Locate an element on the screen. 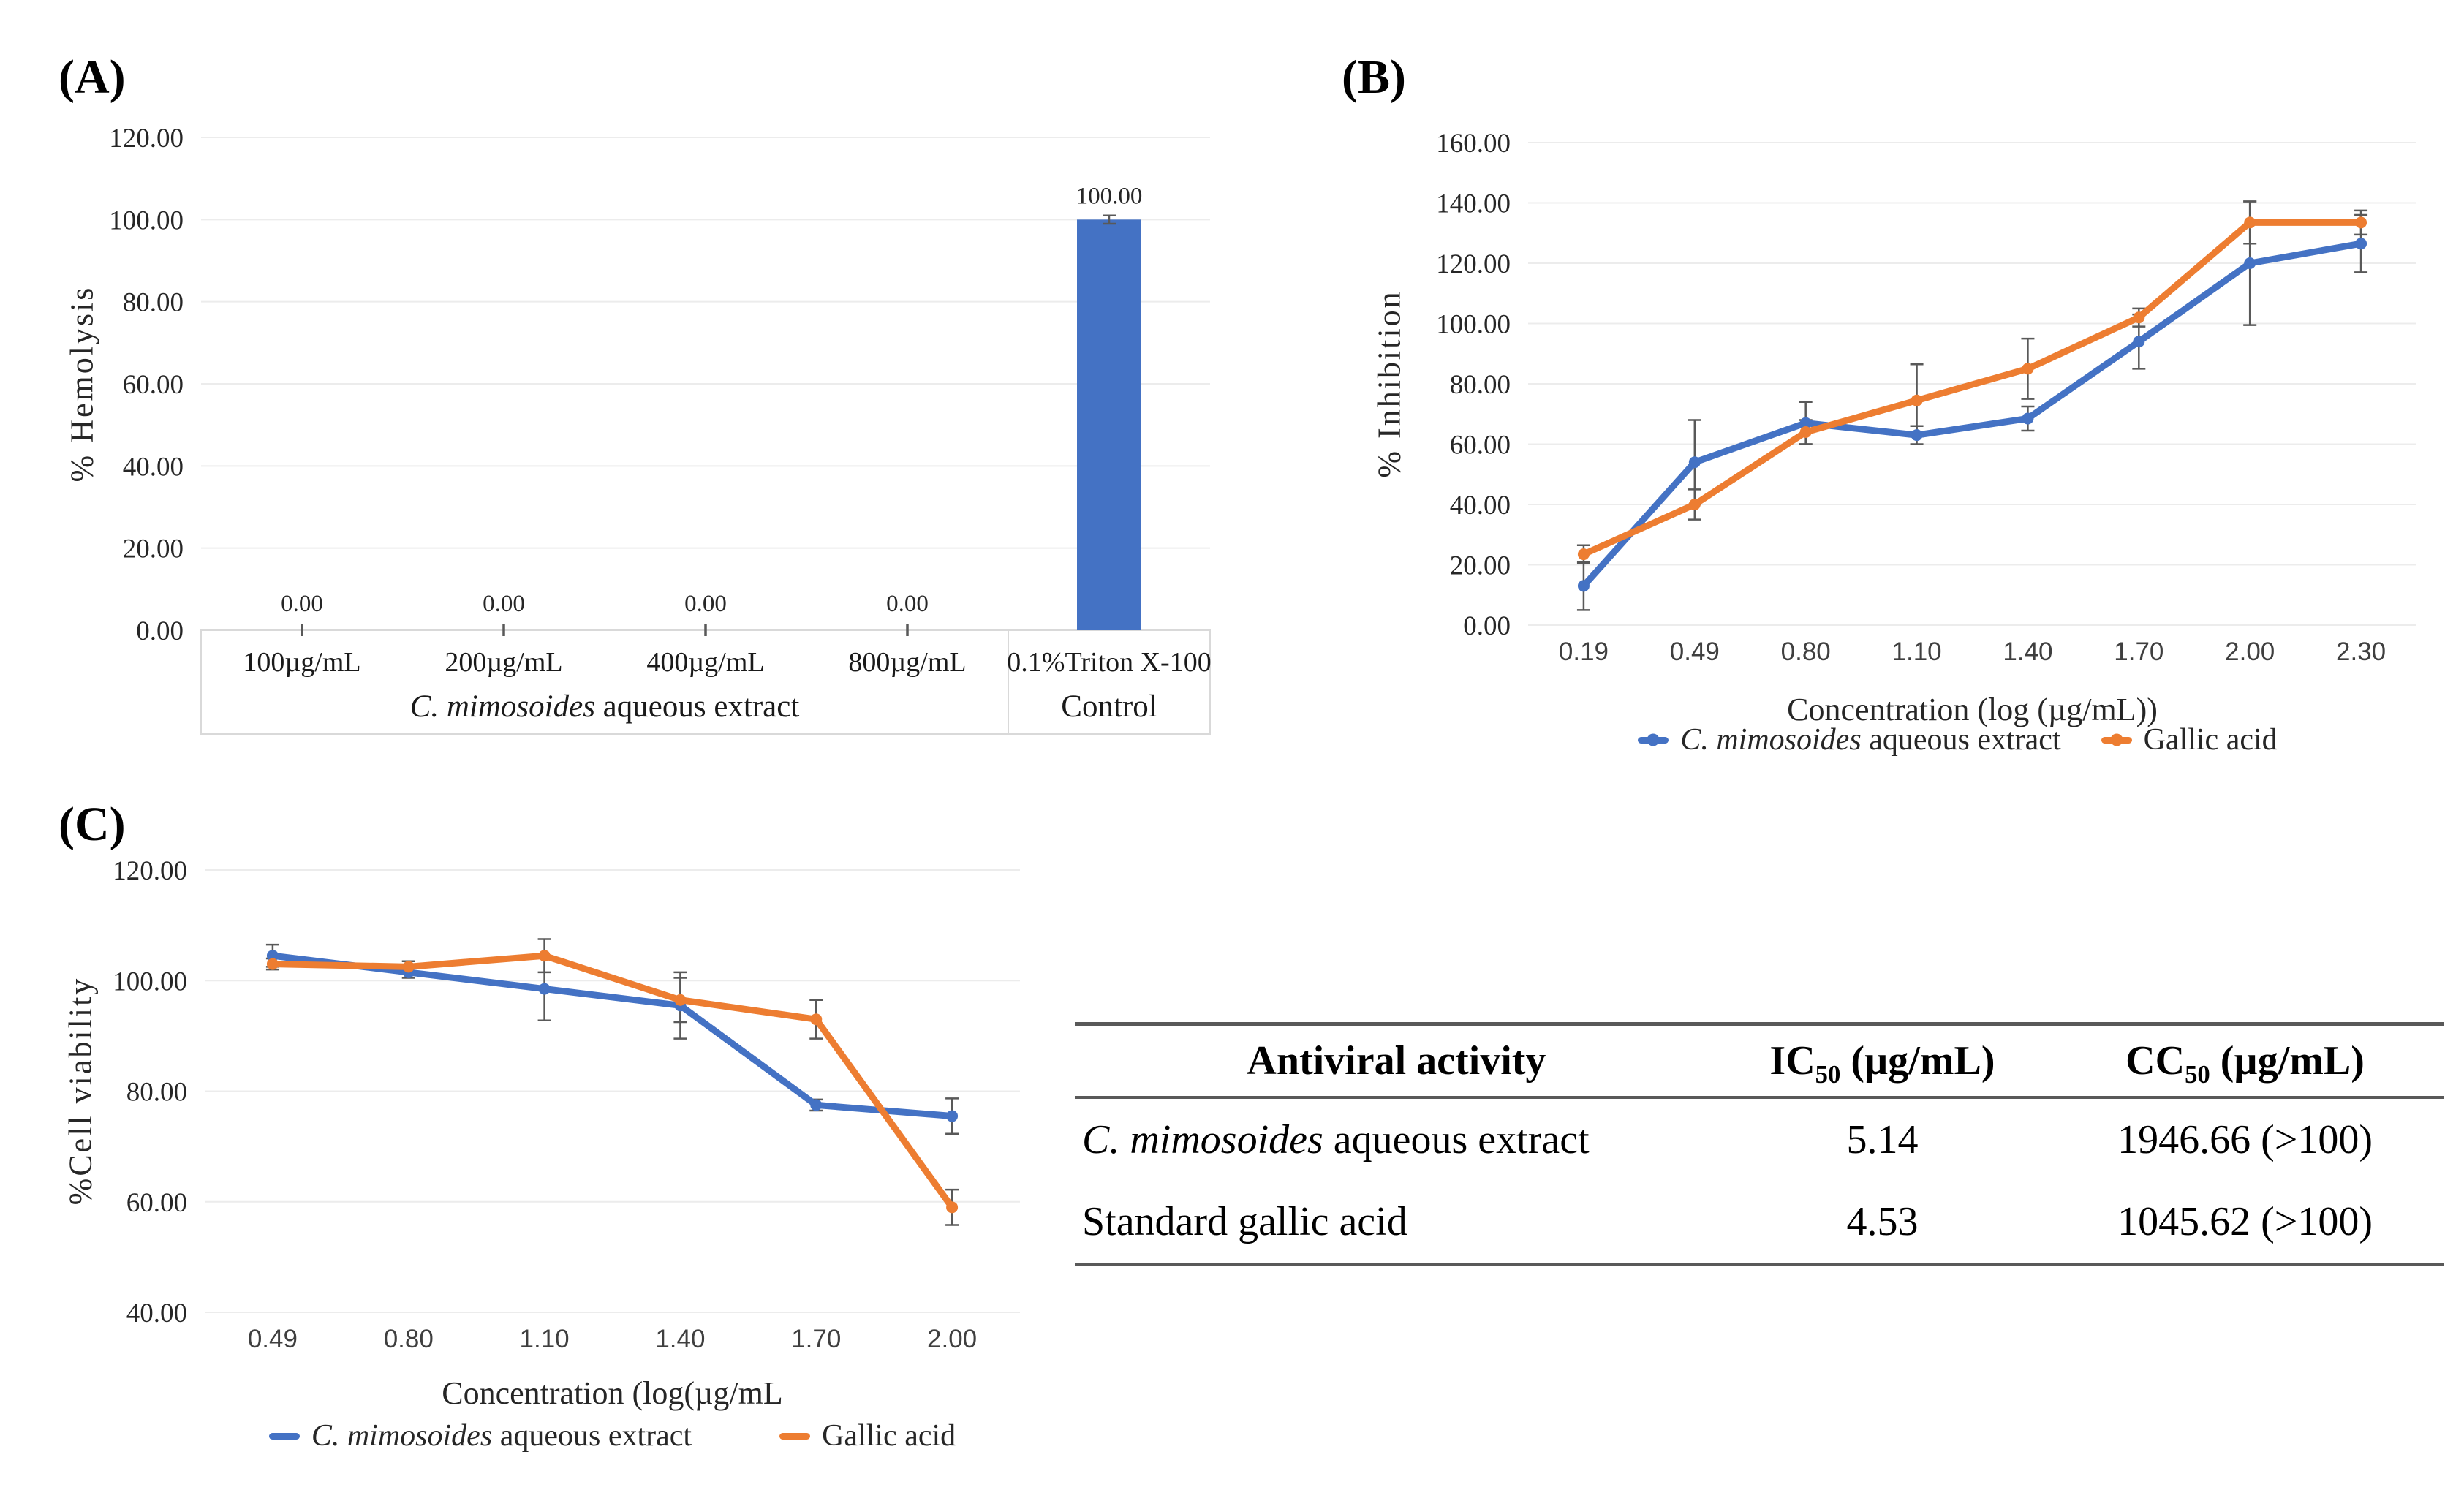 The height and width of the screenshot is (1490, 2464). x-tick-label: 0.49 is located at coordinates (273, 1339).